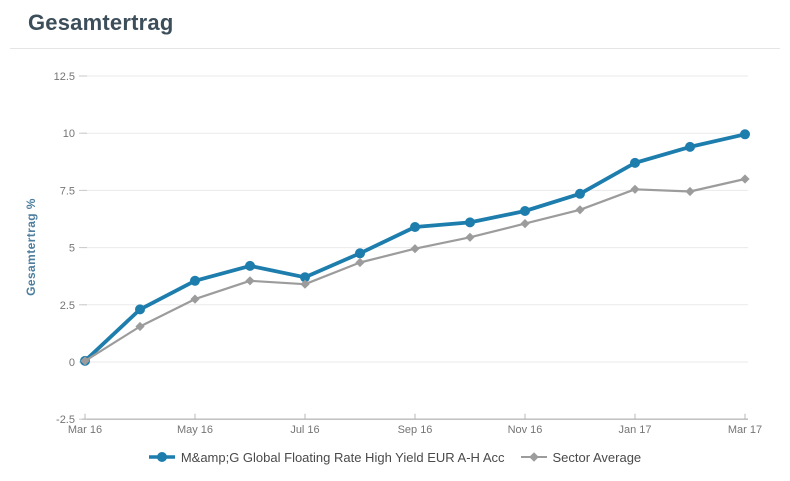 This screenshot has height=481, width=790. What do you see at coordinates (101, 22) in the screenshot?
I see `page-title: Gesamtertrag` at bounding box center [101, 22].